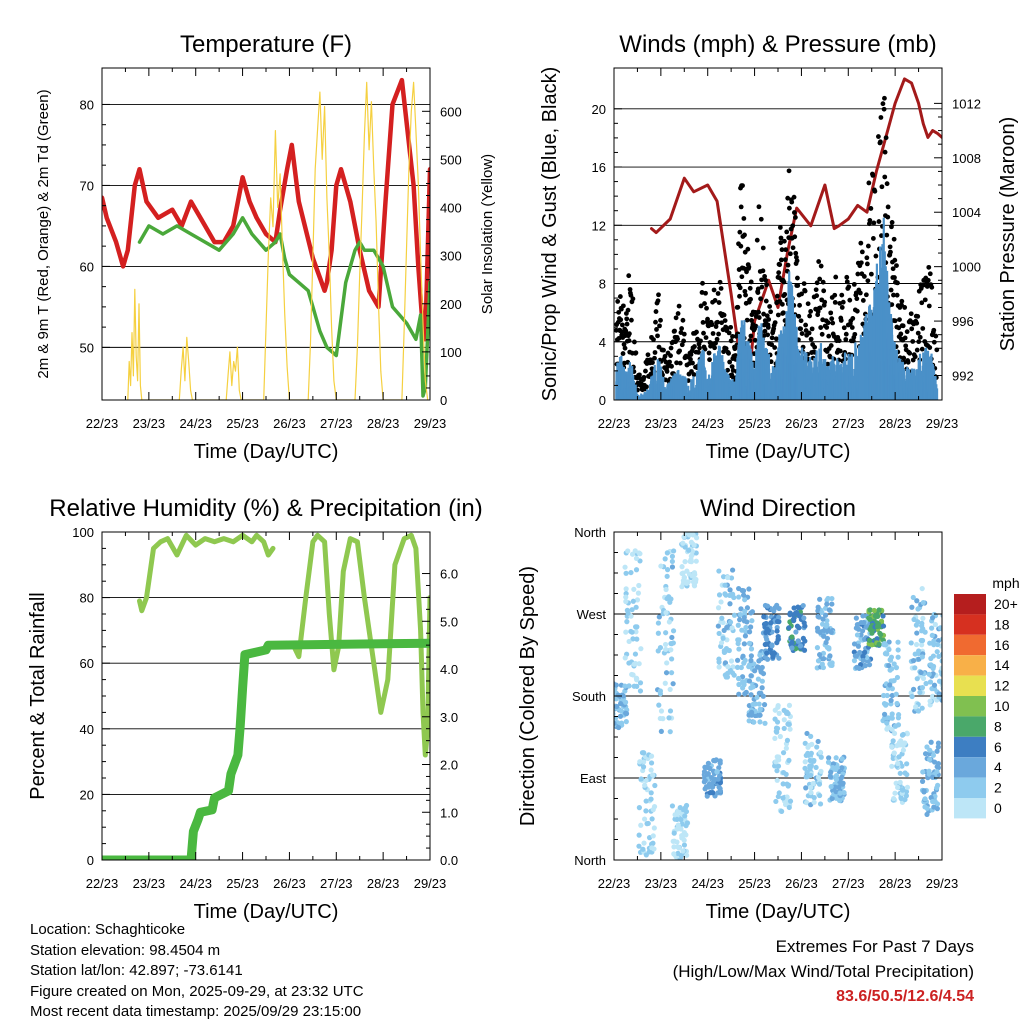  I want to click on y-right-tick-label: 1008, so click(966, 158).